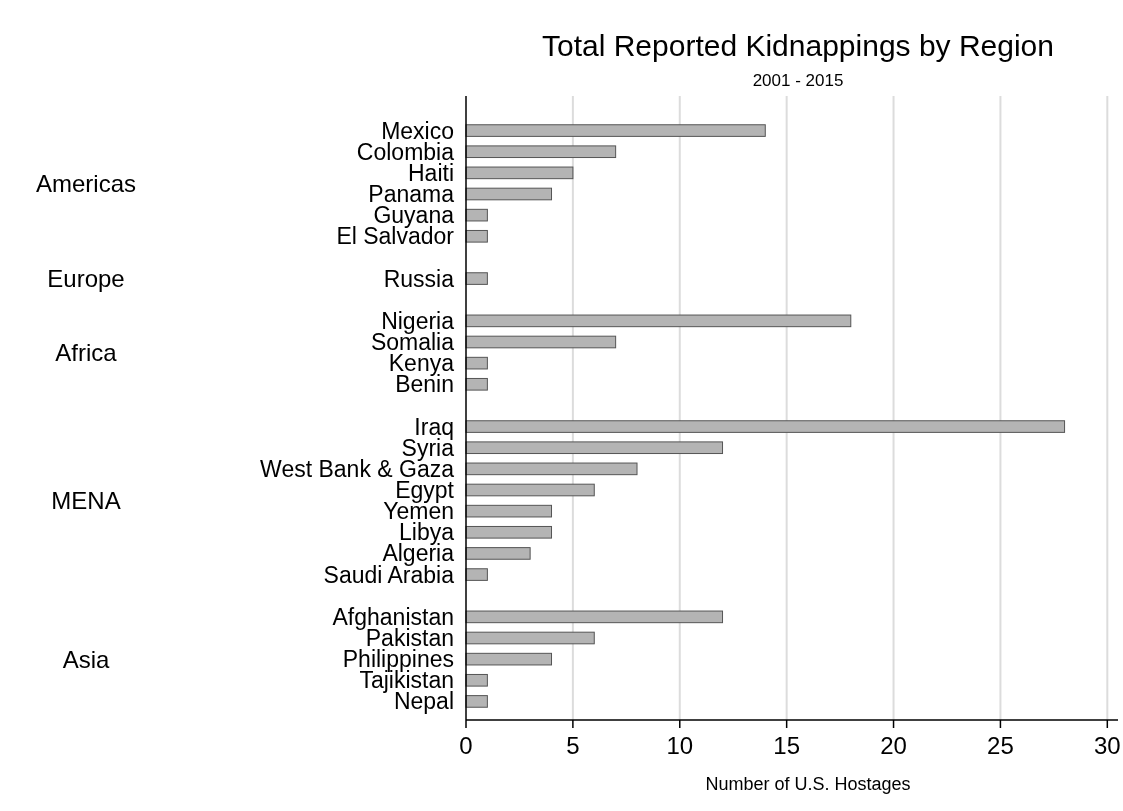 This screenshot has height=811, width=1123. Describe the element at coordinates (893, 745) in the screenshot. I see `x-tick-label: 20` at that location.